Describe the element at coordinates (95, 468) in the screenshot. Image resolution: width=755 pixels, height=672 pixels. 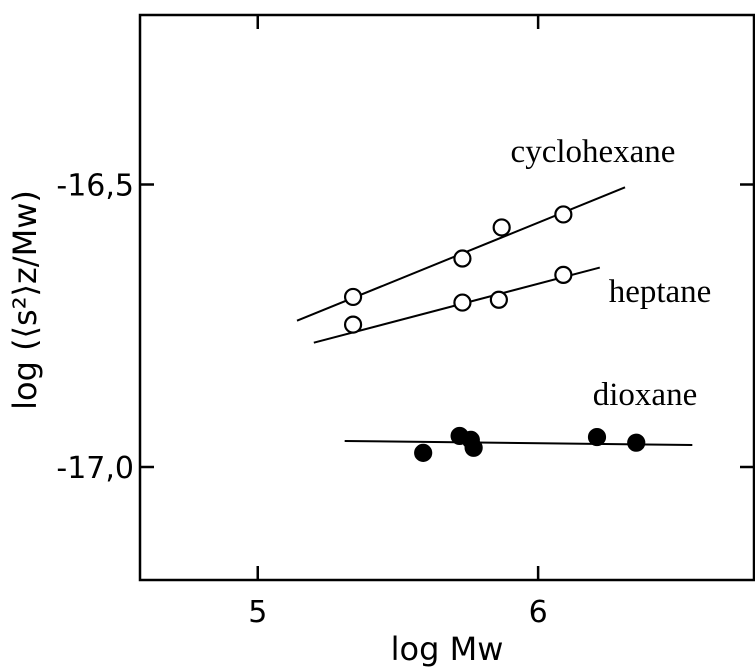
I see `y-tick-label: -17,0` at that location.